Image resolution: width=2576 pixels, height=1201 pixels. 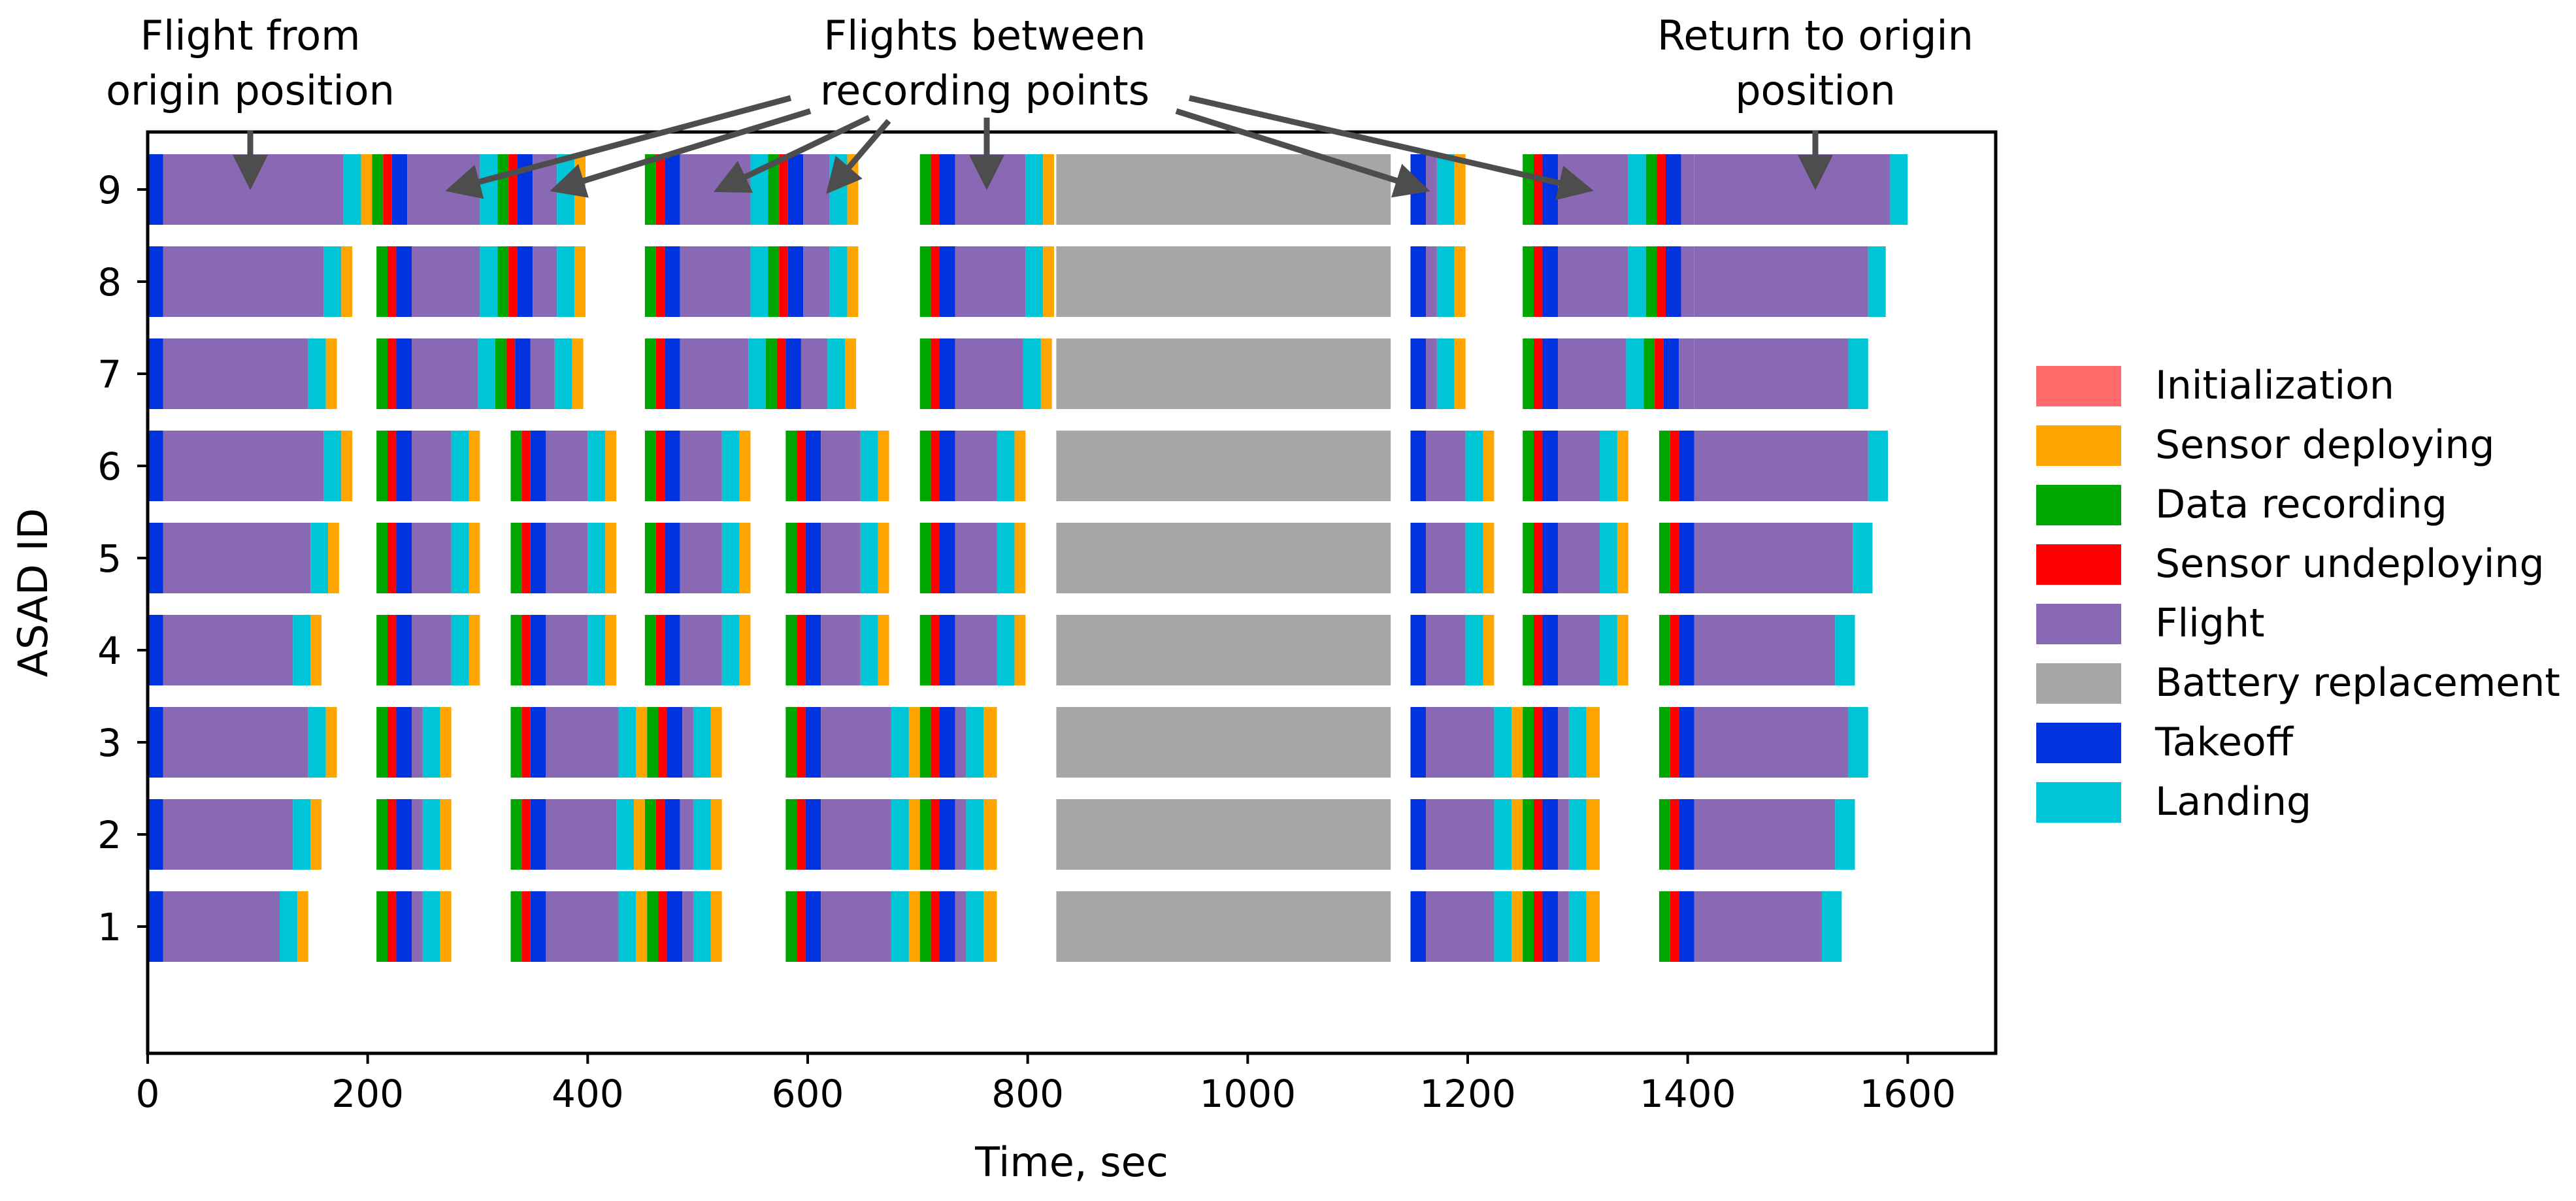 What do you see at coordinates (109, 927) in the screenshot?
I see `y-tick-label: 1` at bounding box center [109, 927].